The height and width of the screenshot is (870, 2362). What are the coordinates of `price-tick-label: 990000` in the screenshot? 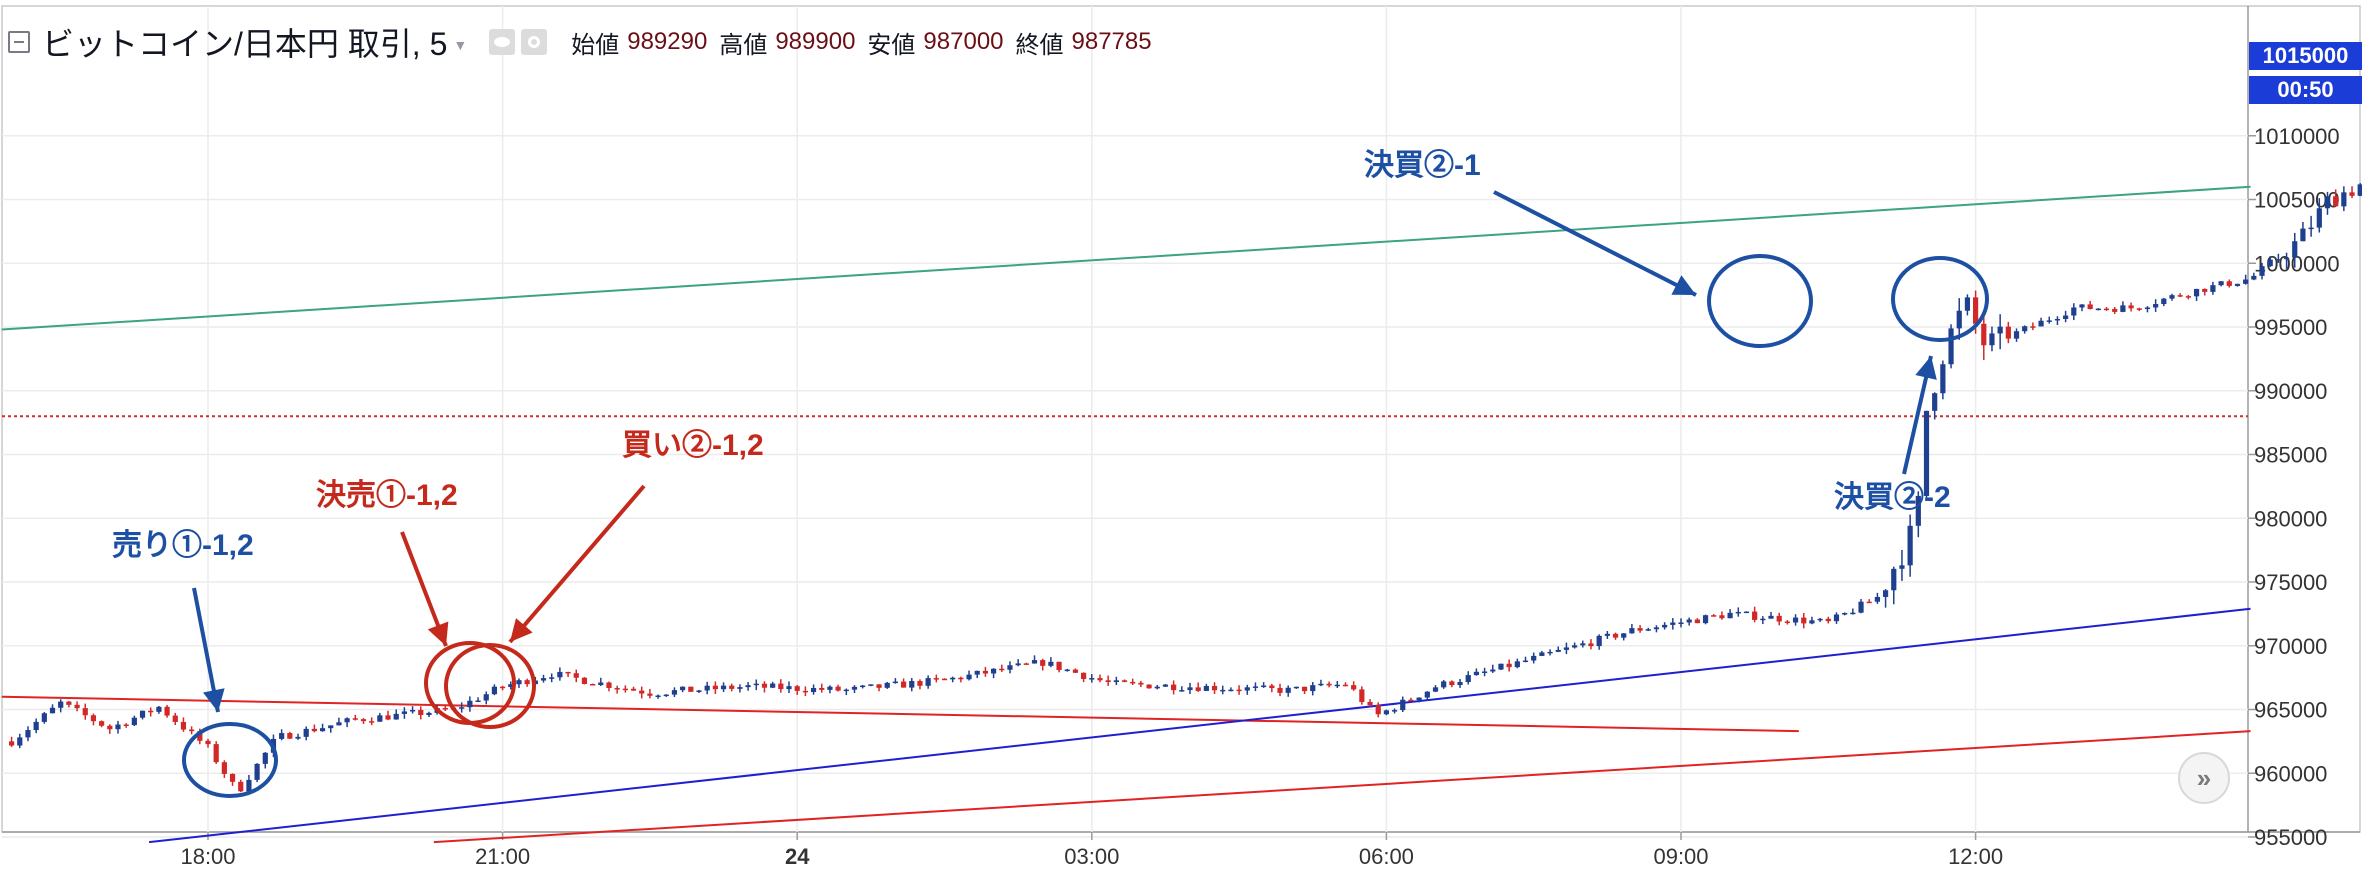 It's located at (2290, 391).